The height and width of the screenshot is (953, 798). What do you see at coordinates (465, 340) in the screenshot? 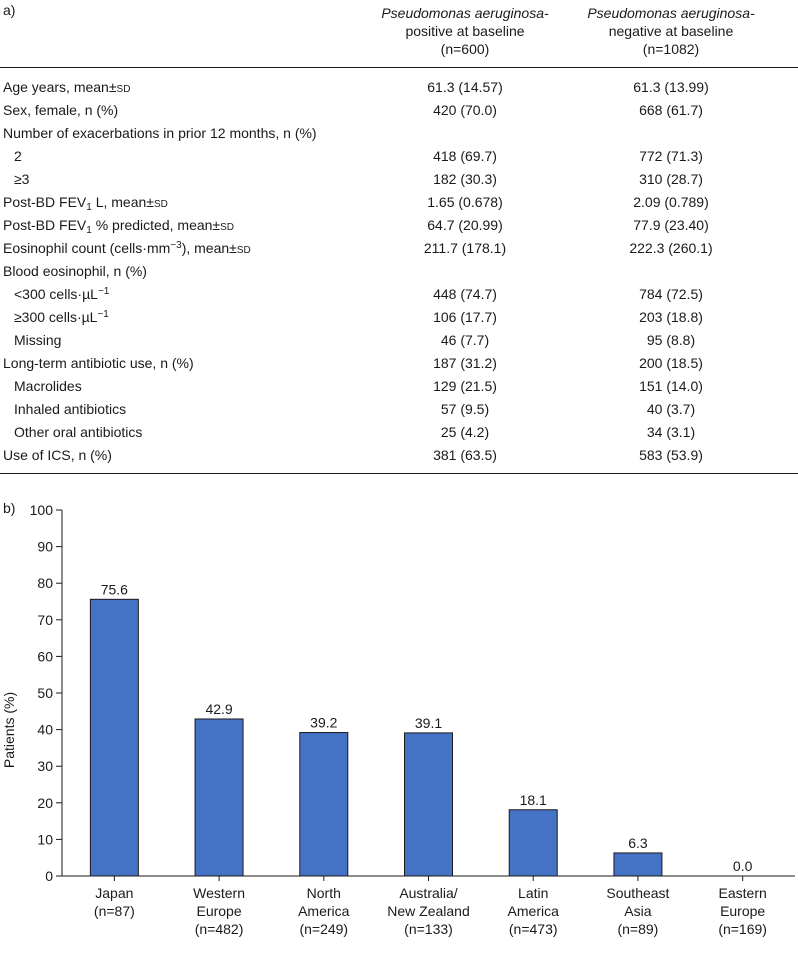
I see `row-value-positive: 46 (7.7)` at bounding box center [465, 340].